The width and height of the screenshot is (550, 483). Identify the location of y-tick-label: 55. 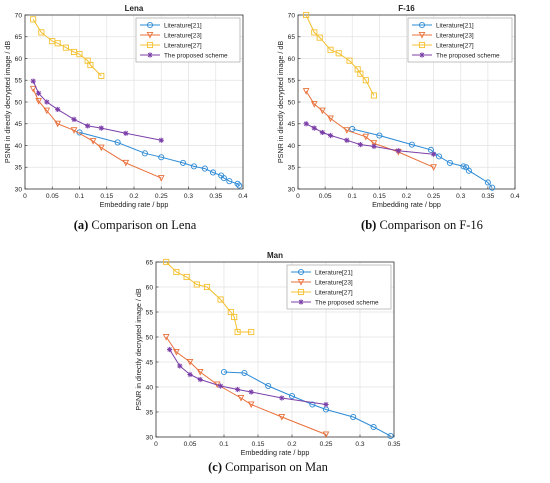
(150, 312).